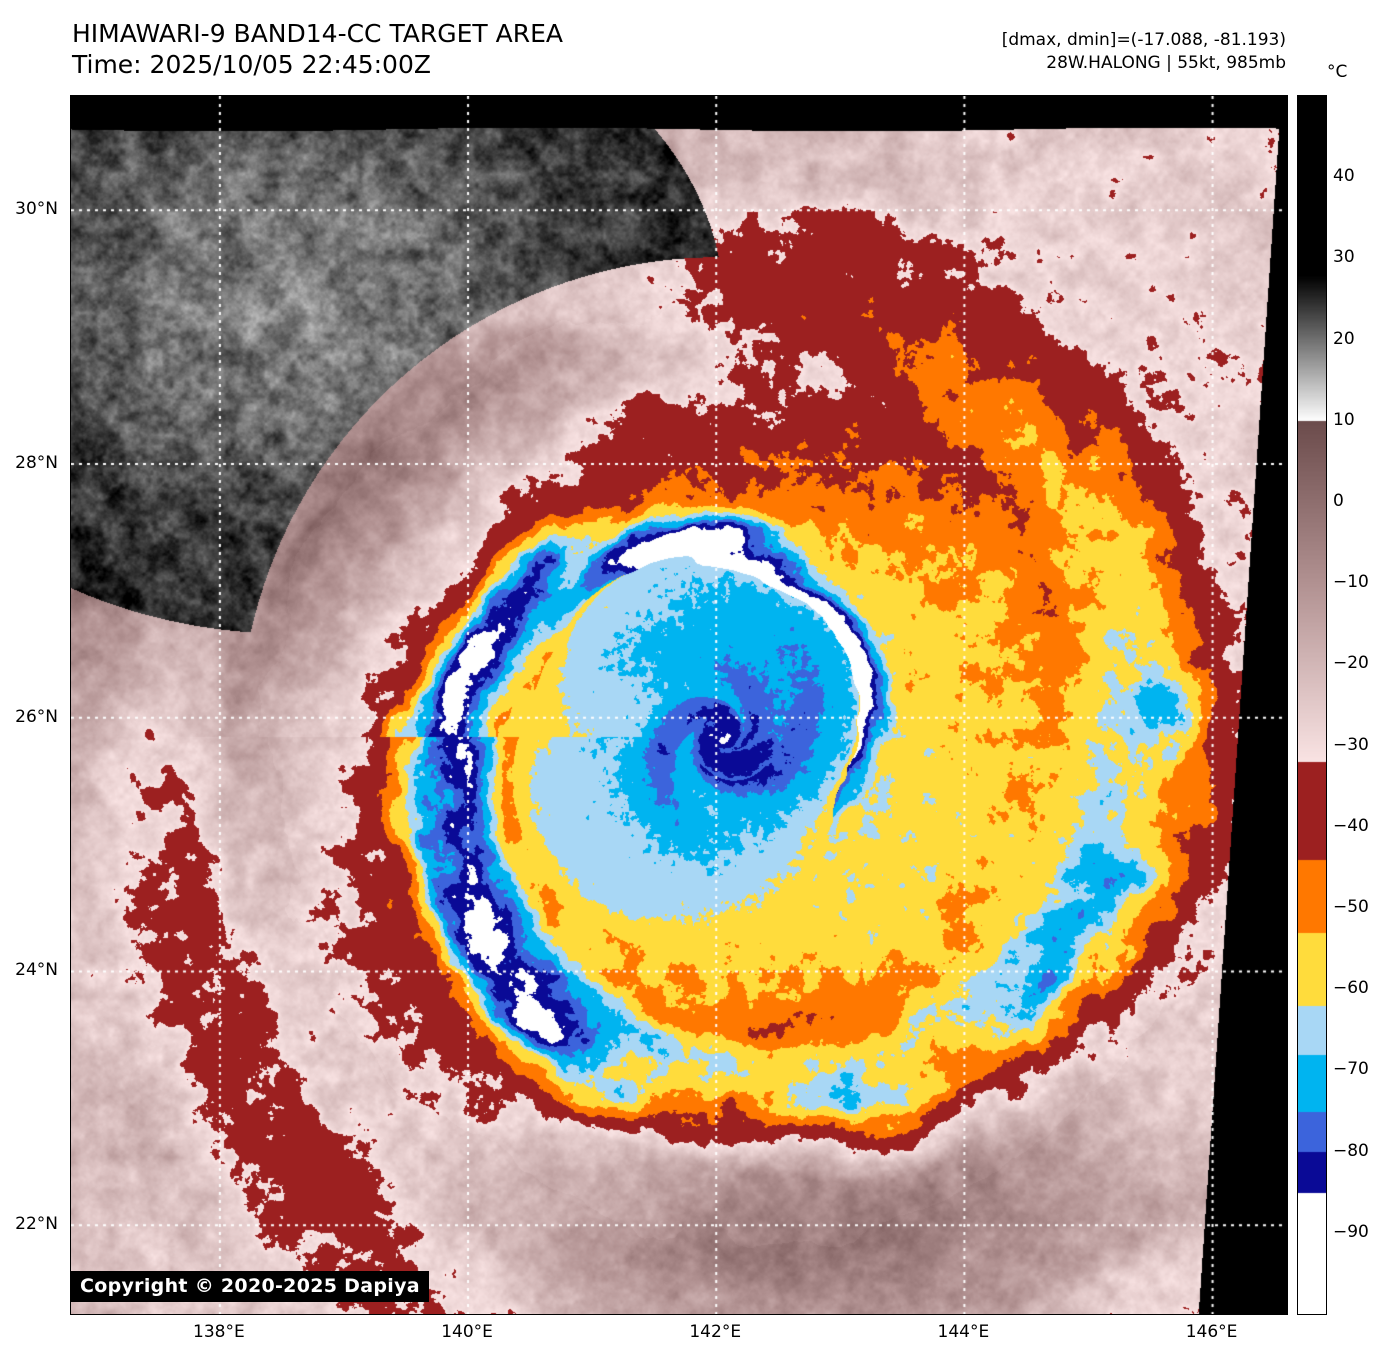 This screenshot has height=1359, width=1390. I want to click on longitude-tick-144: 144°E, so click(963, 1332).